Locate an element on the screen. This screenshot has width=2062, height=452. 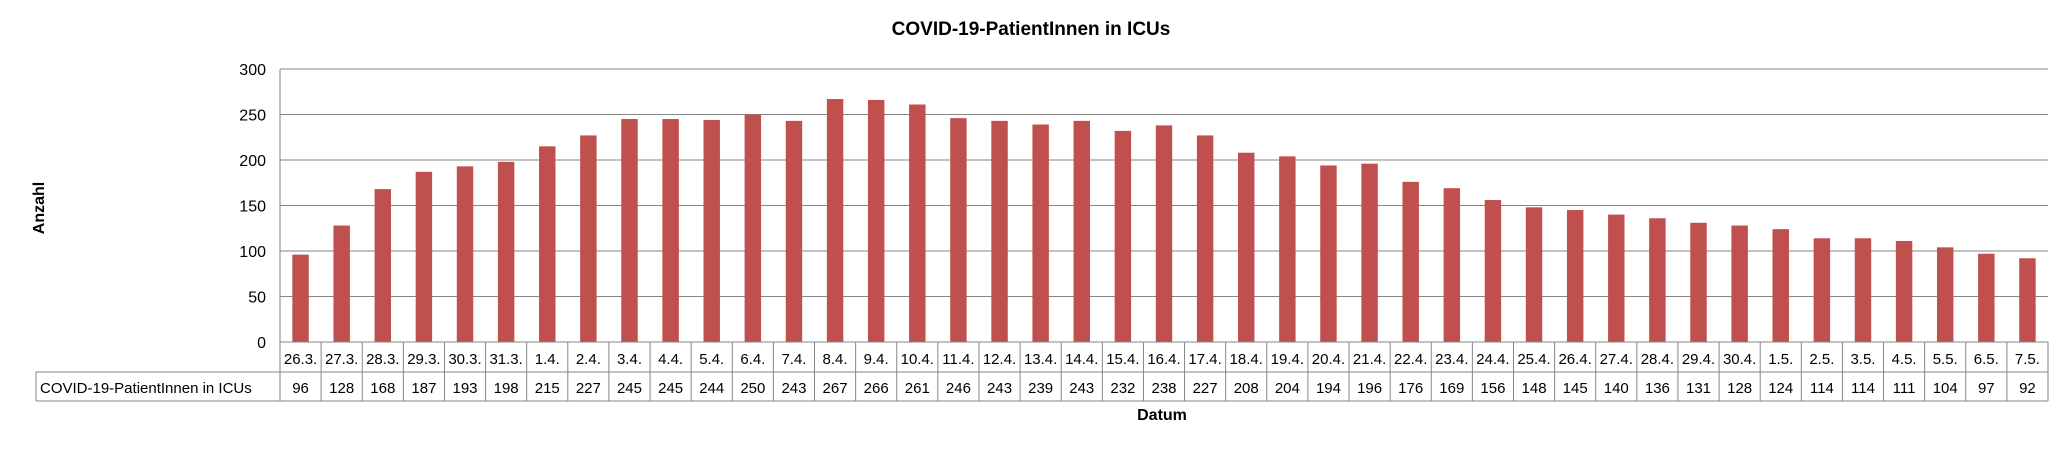
data-label: 246 is located at coordinates (958, 388).